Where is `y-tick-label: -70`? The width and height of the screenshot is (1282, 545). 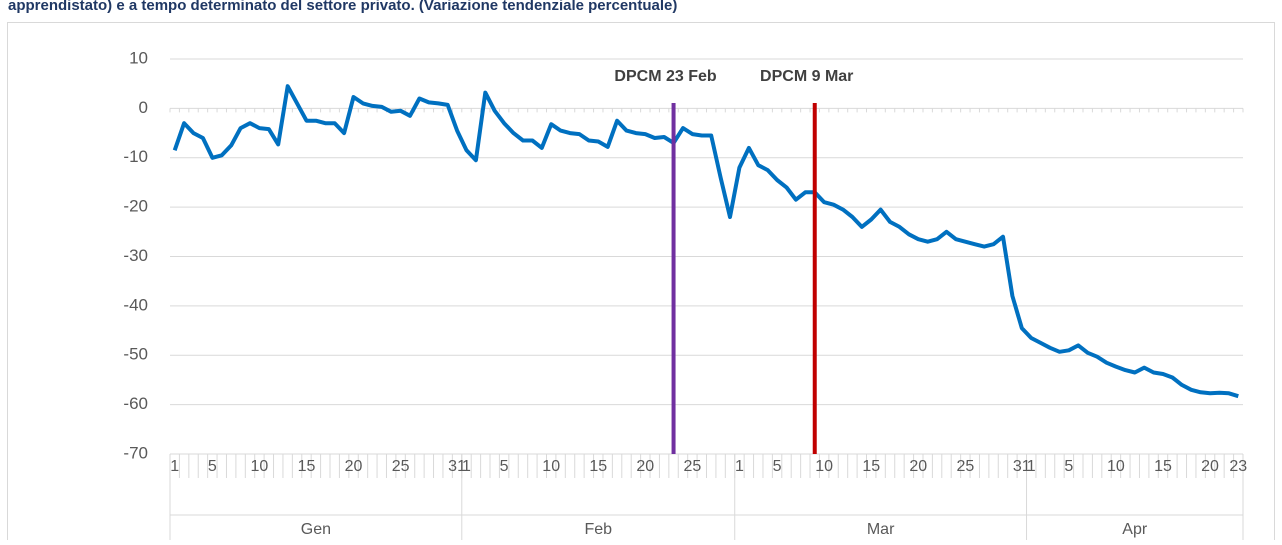
y-tick-label: -70 is located at coordinates (135, 452).